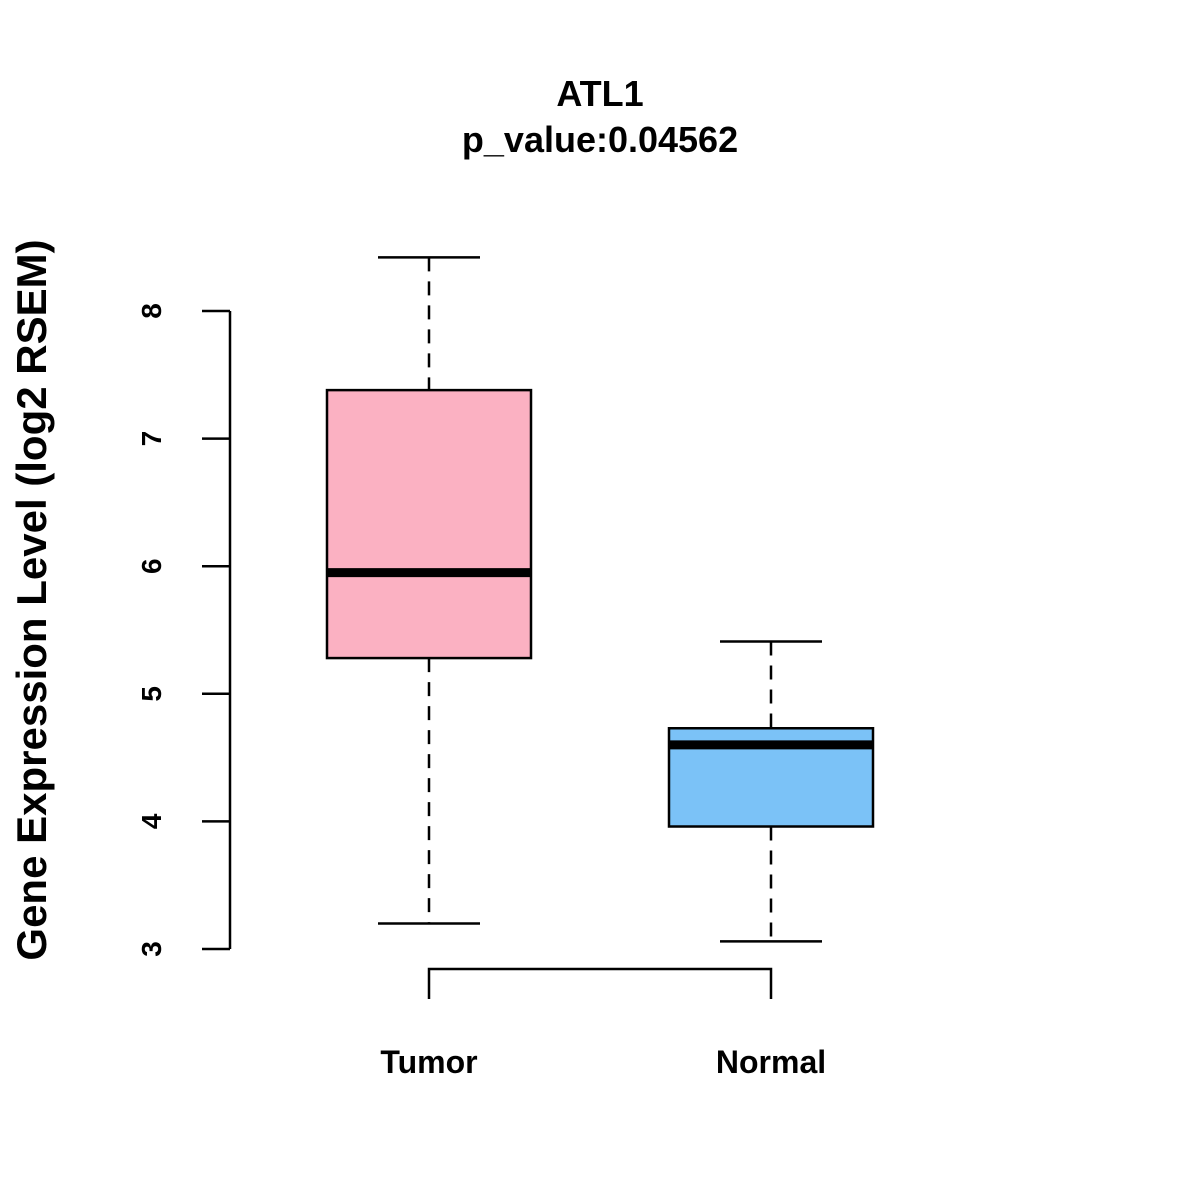 Image resolution: width=1200 pixels, height=1200 pixels. Describe the element at coordinates (31, 599) in the screenshot. I see `y-axis-label: Gene Expression Level (log2 RSEM)` at that location.